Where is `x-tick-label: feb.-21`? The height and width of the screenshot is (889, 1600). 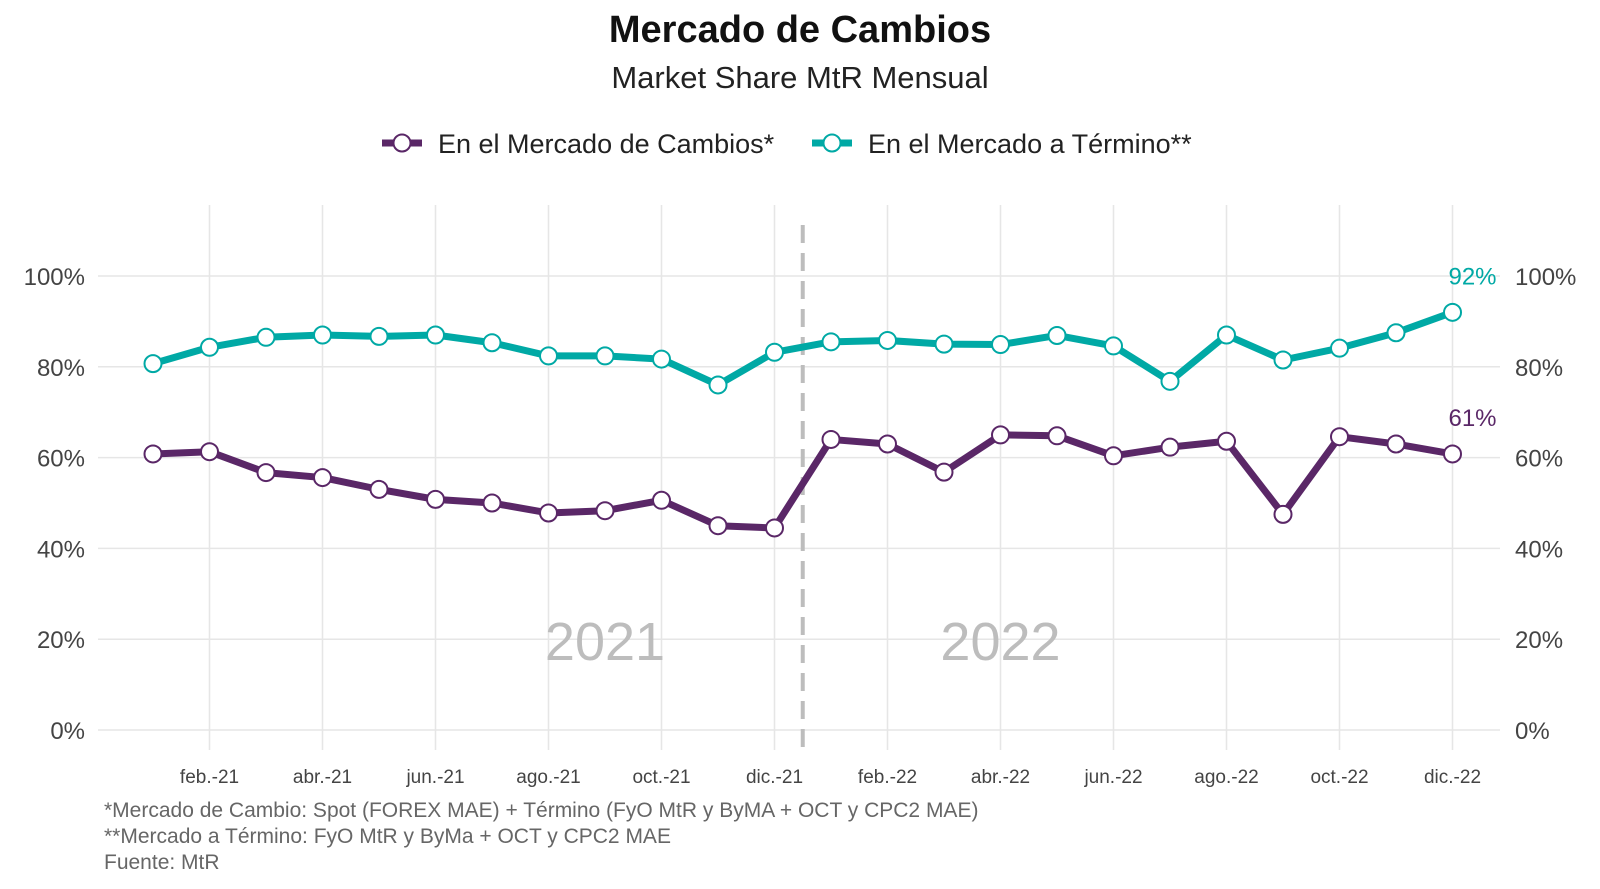 x-tick-label: feb.-21 is located at coordinates (209, 777).